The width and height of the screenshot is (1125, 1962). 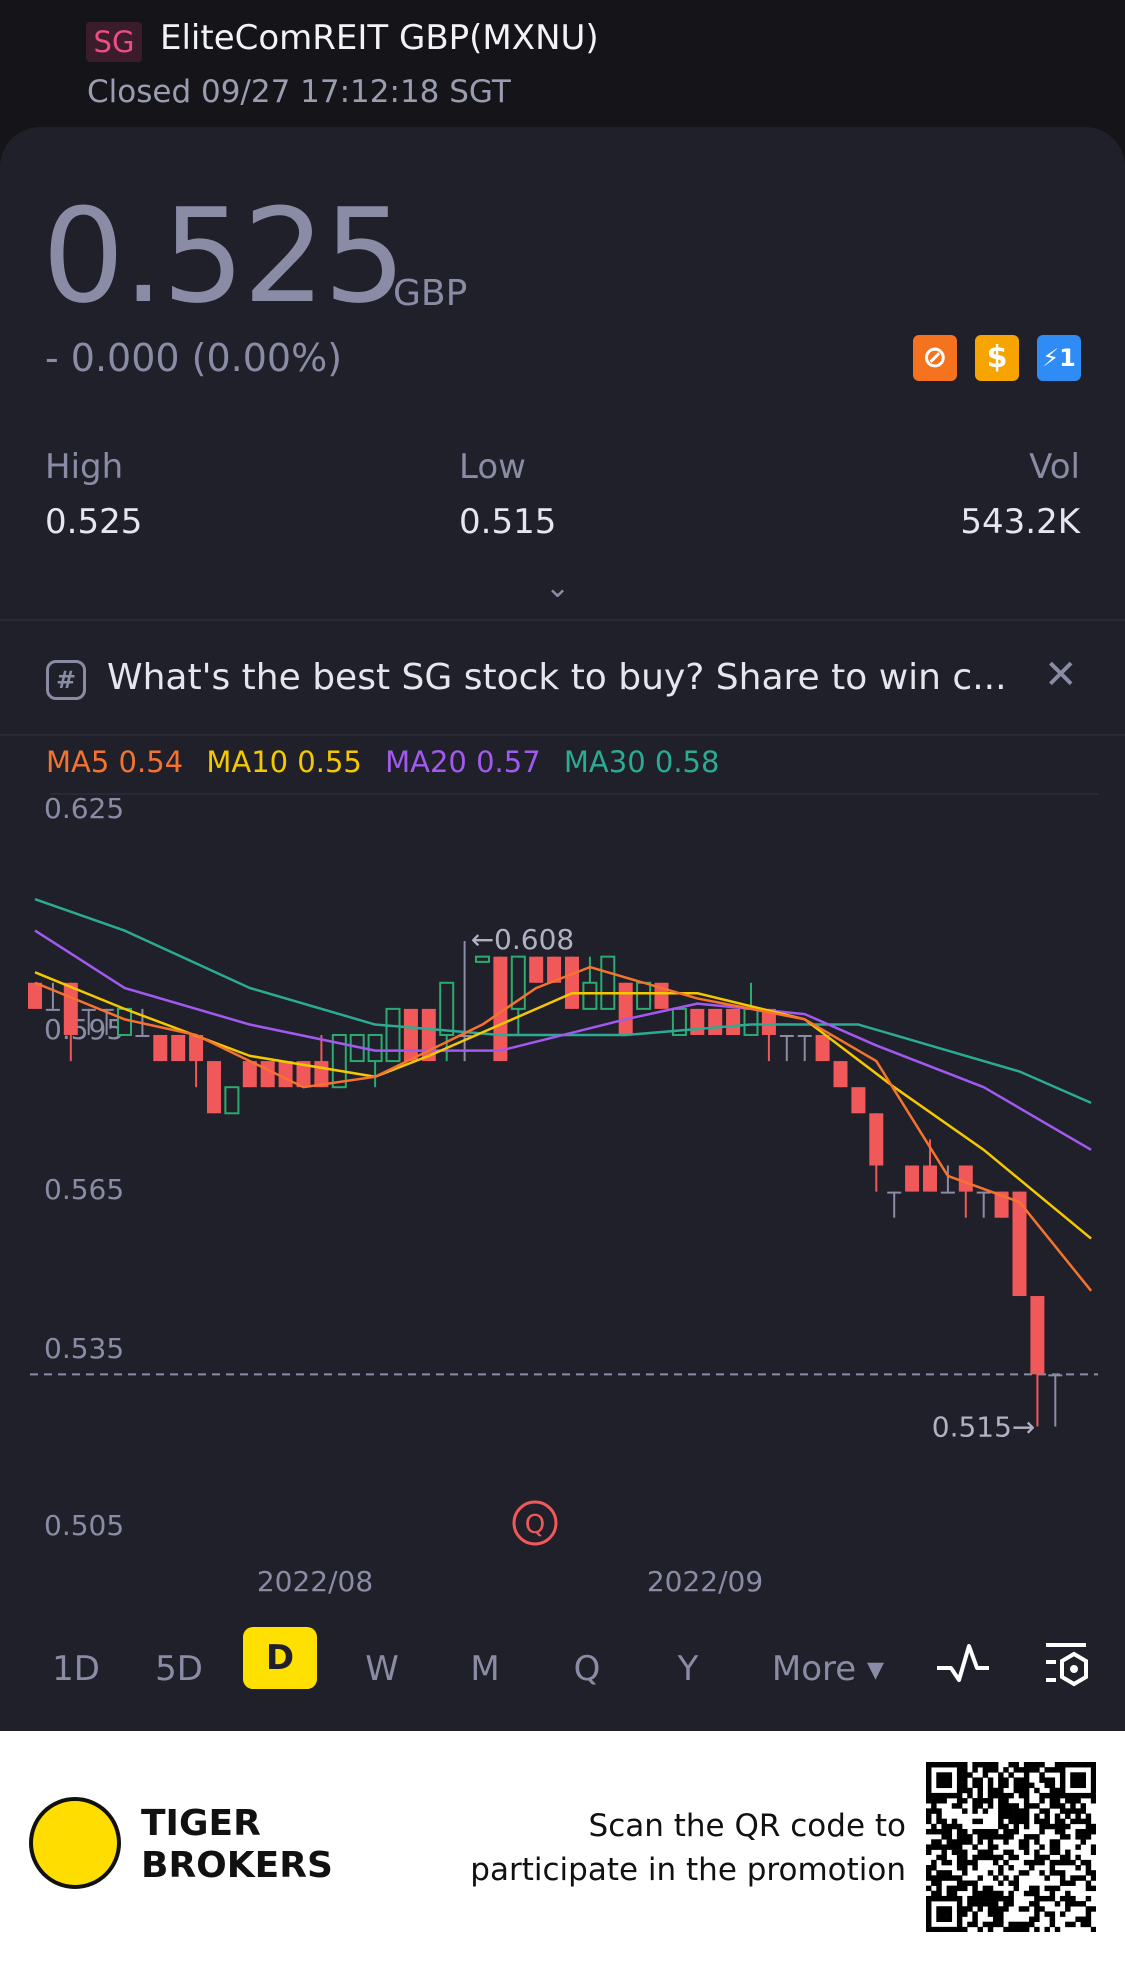 What do you see at coordinates (463, 762) in the screenshot?
I see `ma20-legend: MA20 0.57` at bounding box center [463, 762].